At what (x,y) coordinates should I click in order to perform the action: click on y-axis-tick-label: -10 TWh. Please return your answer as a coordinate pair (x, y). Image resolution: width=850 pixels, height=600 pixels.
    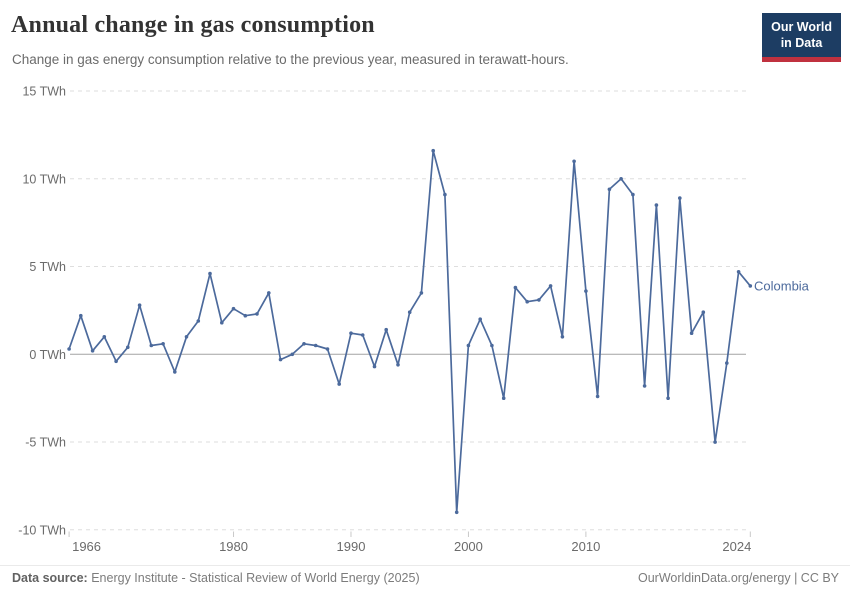
    Looking at the image, I should click on (42, 530).